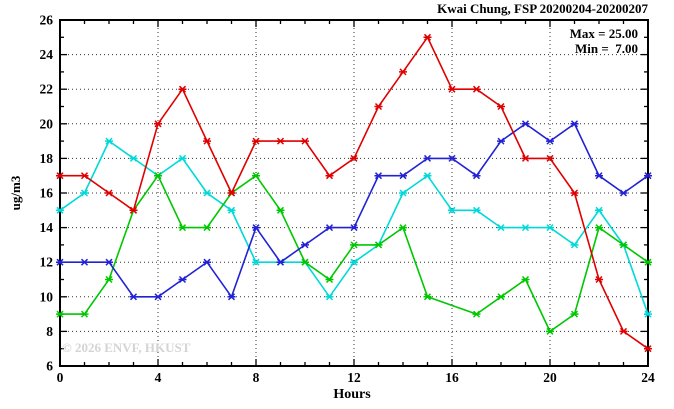  Describe the element at coordinates (47, 20) in the screenshot. I see `y-tick-label: 26` at that location.